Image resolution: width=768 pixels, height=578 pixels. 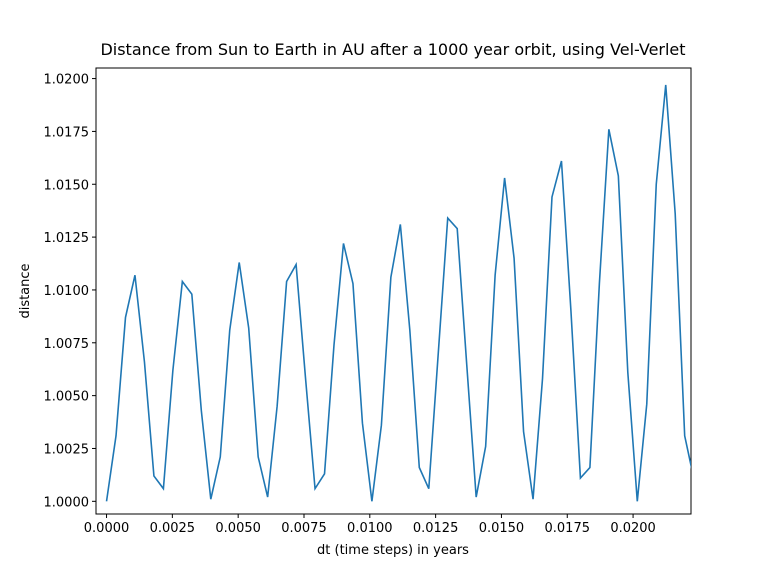 What do you see at coordinates (502, 528) in the screenshot?
I see `x-tick-label: 0.0150` at bounding box center [502, 528].